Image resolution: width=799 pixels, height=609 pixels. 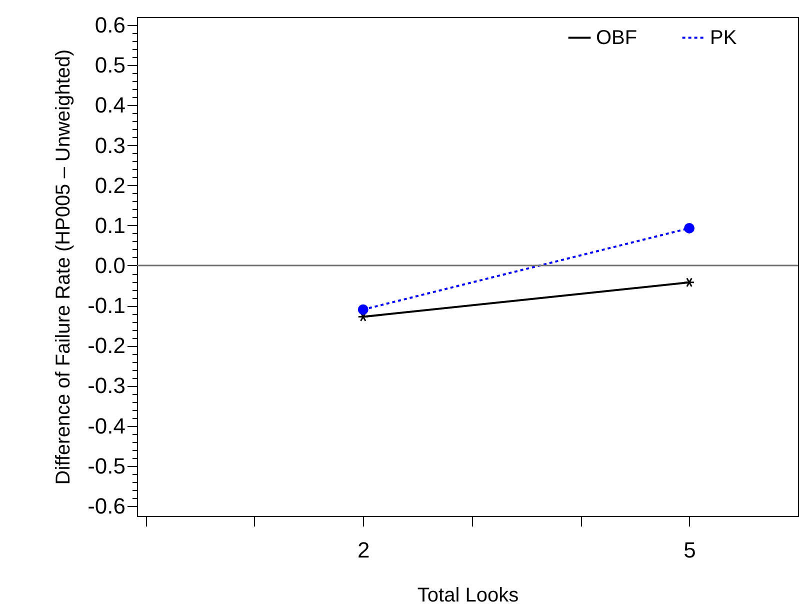 What do you see at coordinates (107, 305) in the screenshot?
I see `y-tick-label: -0.1` at bounding box center [107, 305].